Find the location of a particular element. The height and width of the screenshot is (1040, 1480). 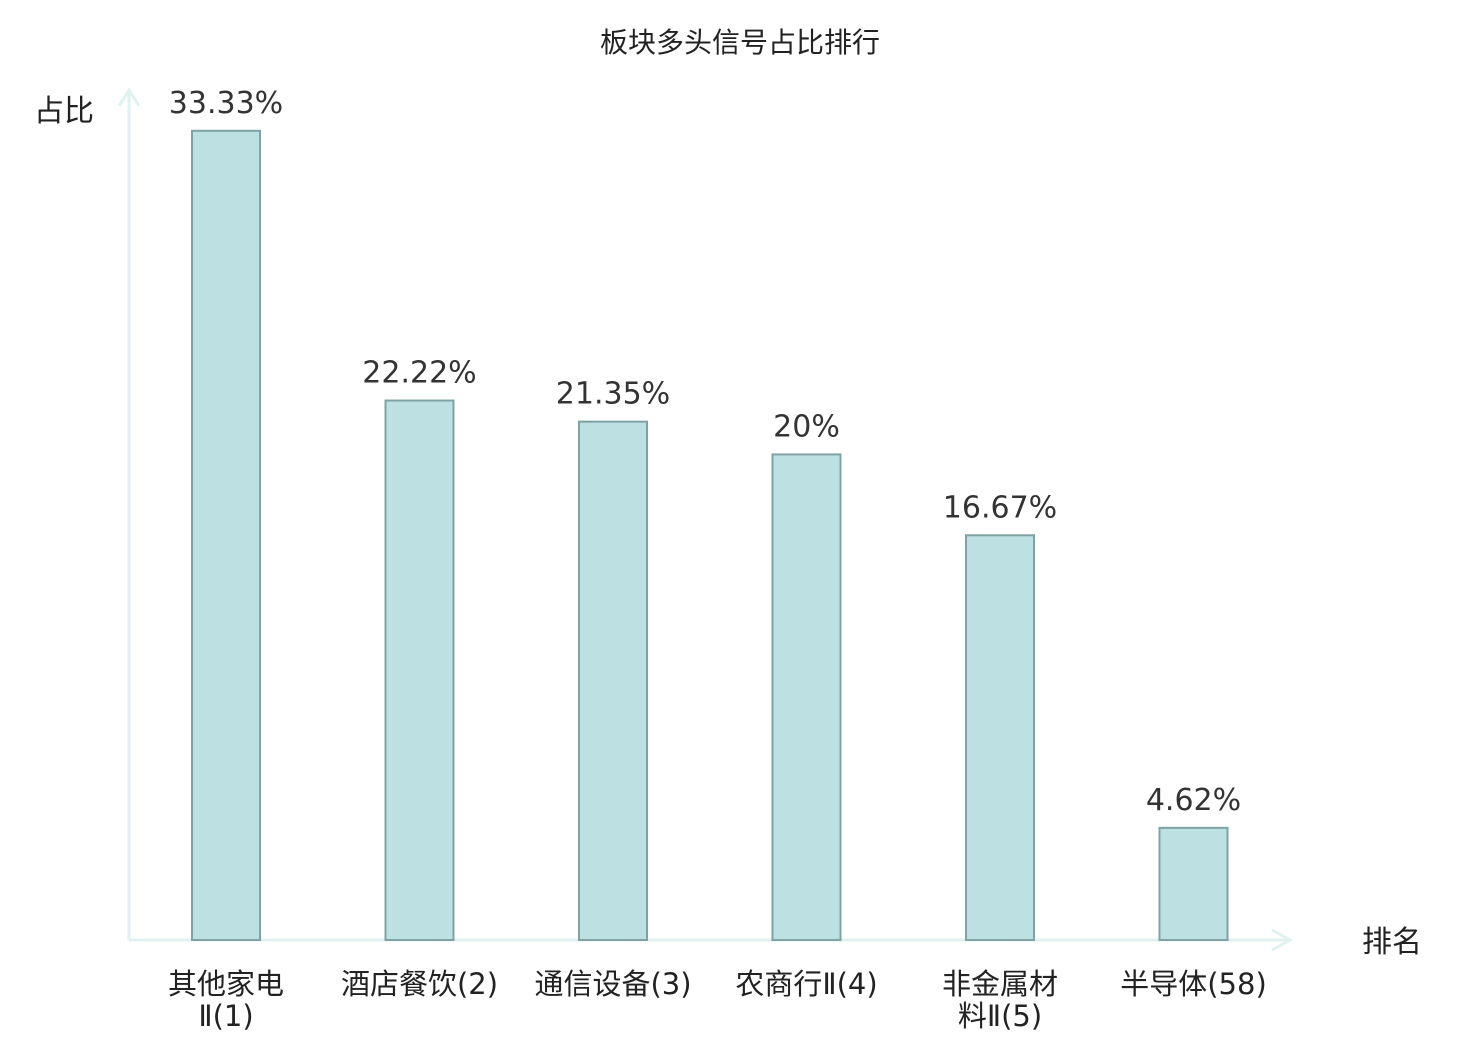

data-label: 20% is located at coordinates (806, 426).